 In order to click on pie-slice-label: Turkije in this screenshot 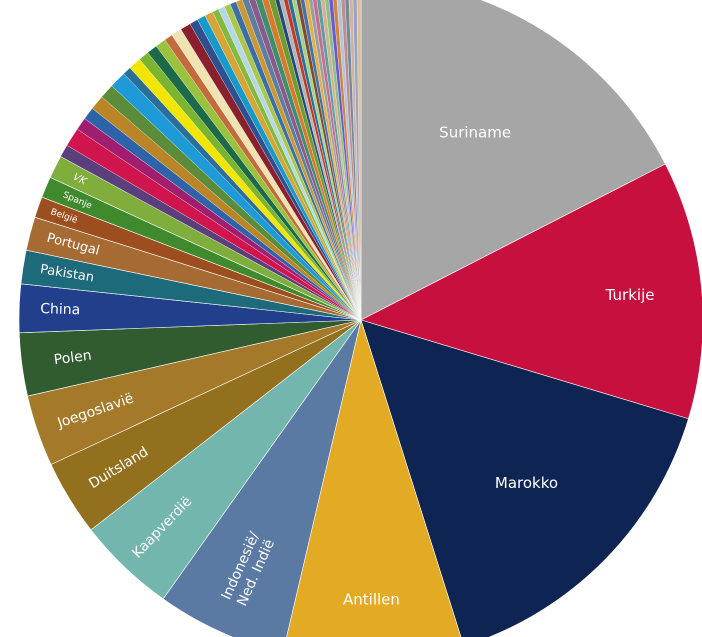, I will do `click(630, 295)`.